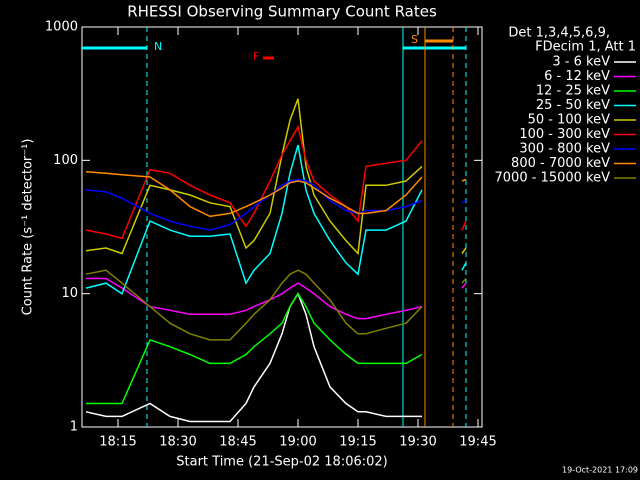 The height and width of the screenshot is (480, 640). I want to click on legend-label: 50 - 100 keV, so click(569, 120).